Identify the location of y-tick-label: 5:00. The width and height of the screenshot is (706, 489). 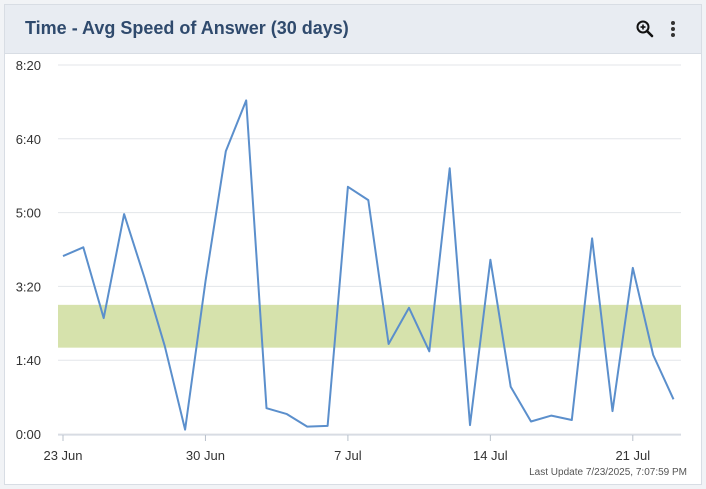
(28, 213).